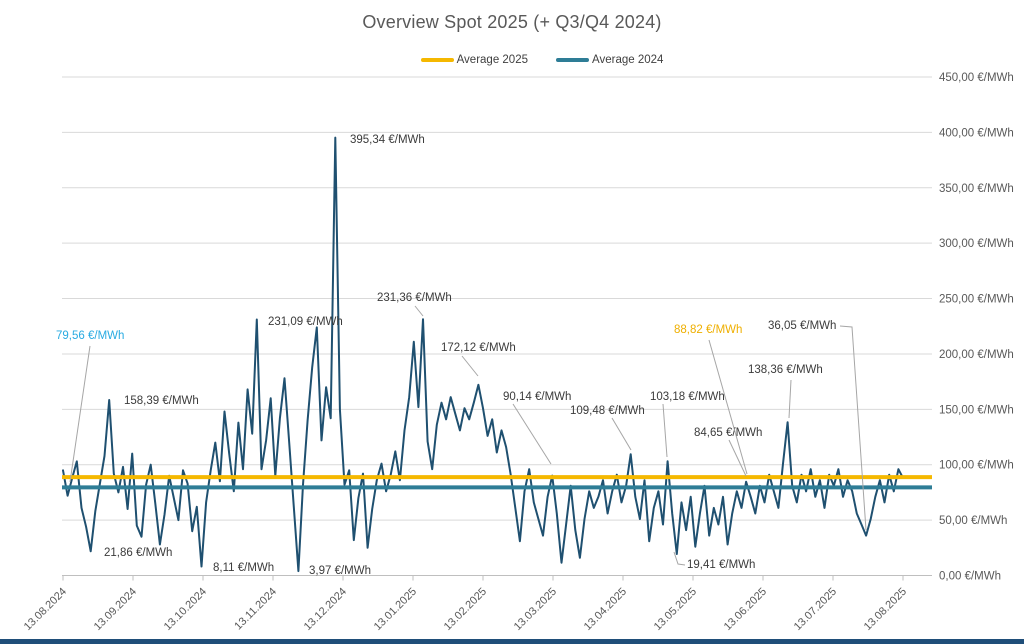 The height and width of the screenshot is (644, 1024). I want to click on y-tick-label: 150,00 €/MWh, so click(976, 410).